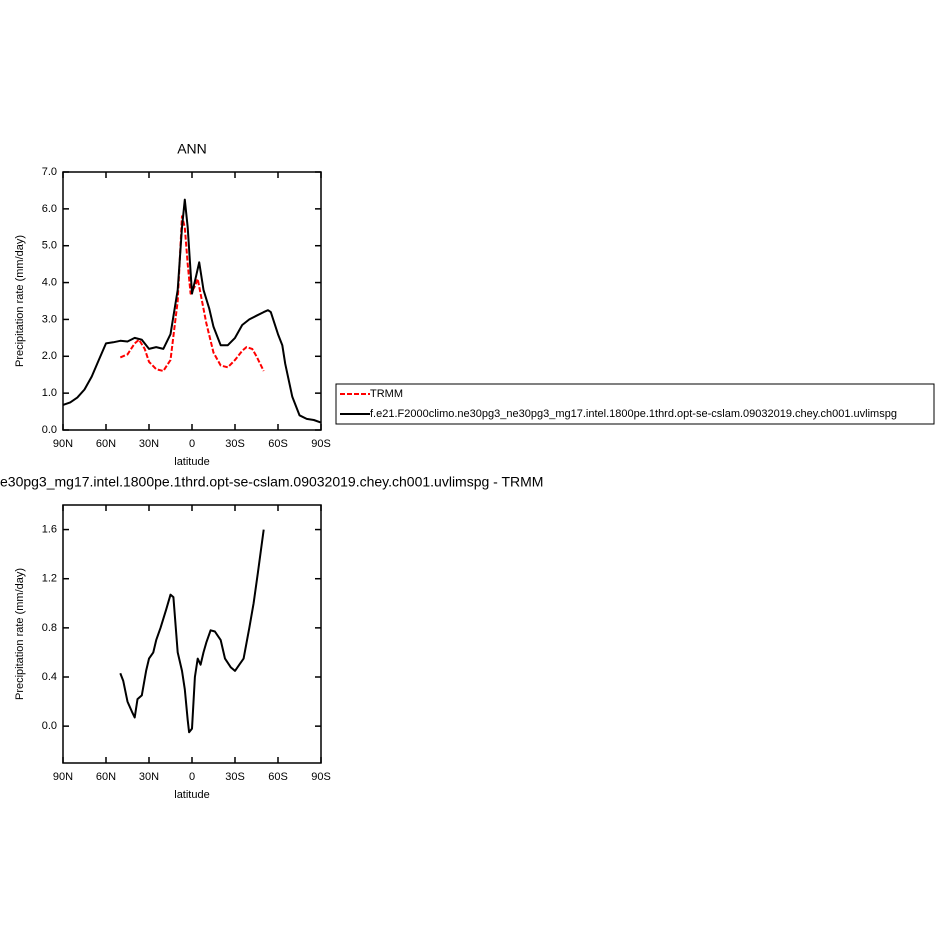 The image size is (950, 950). I want to click on y-tick-label: 7.0, so click(49, 172).